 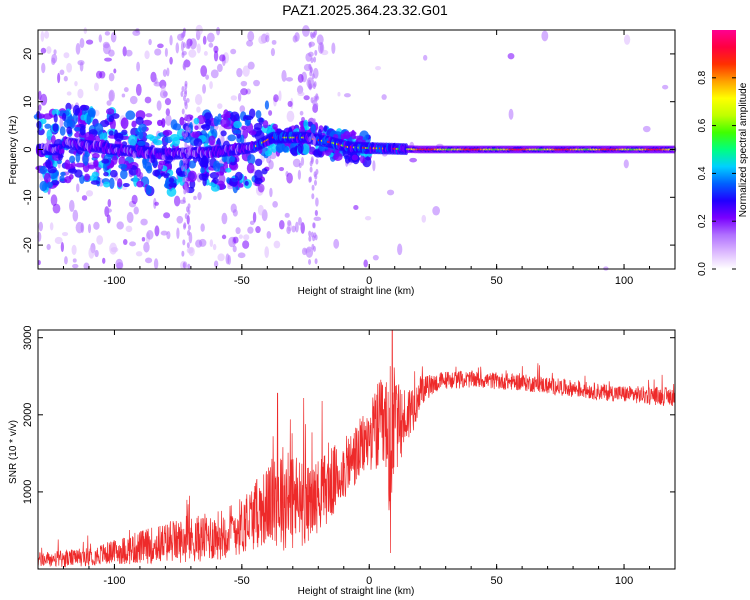 What do you see at coordinates (28, 102) in the screenshot?
I see `spec-y-tick-label: 10` at bounding box center [28, 102].